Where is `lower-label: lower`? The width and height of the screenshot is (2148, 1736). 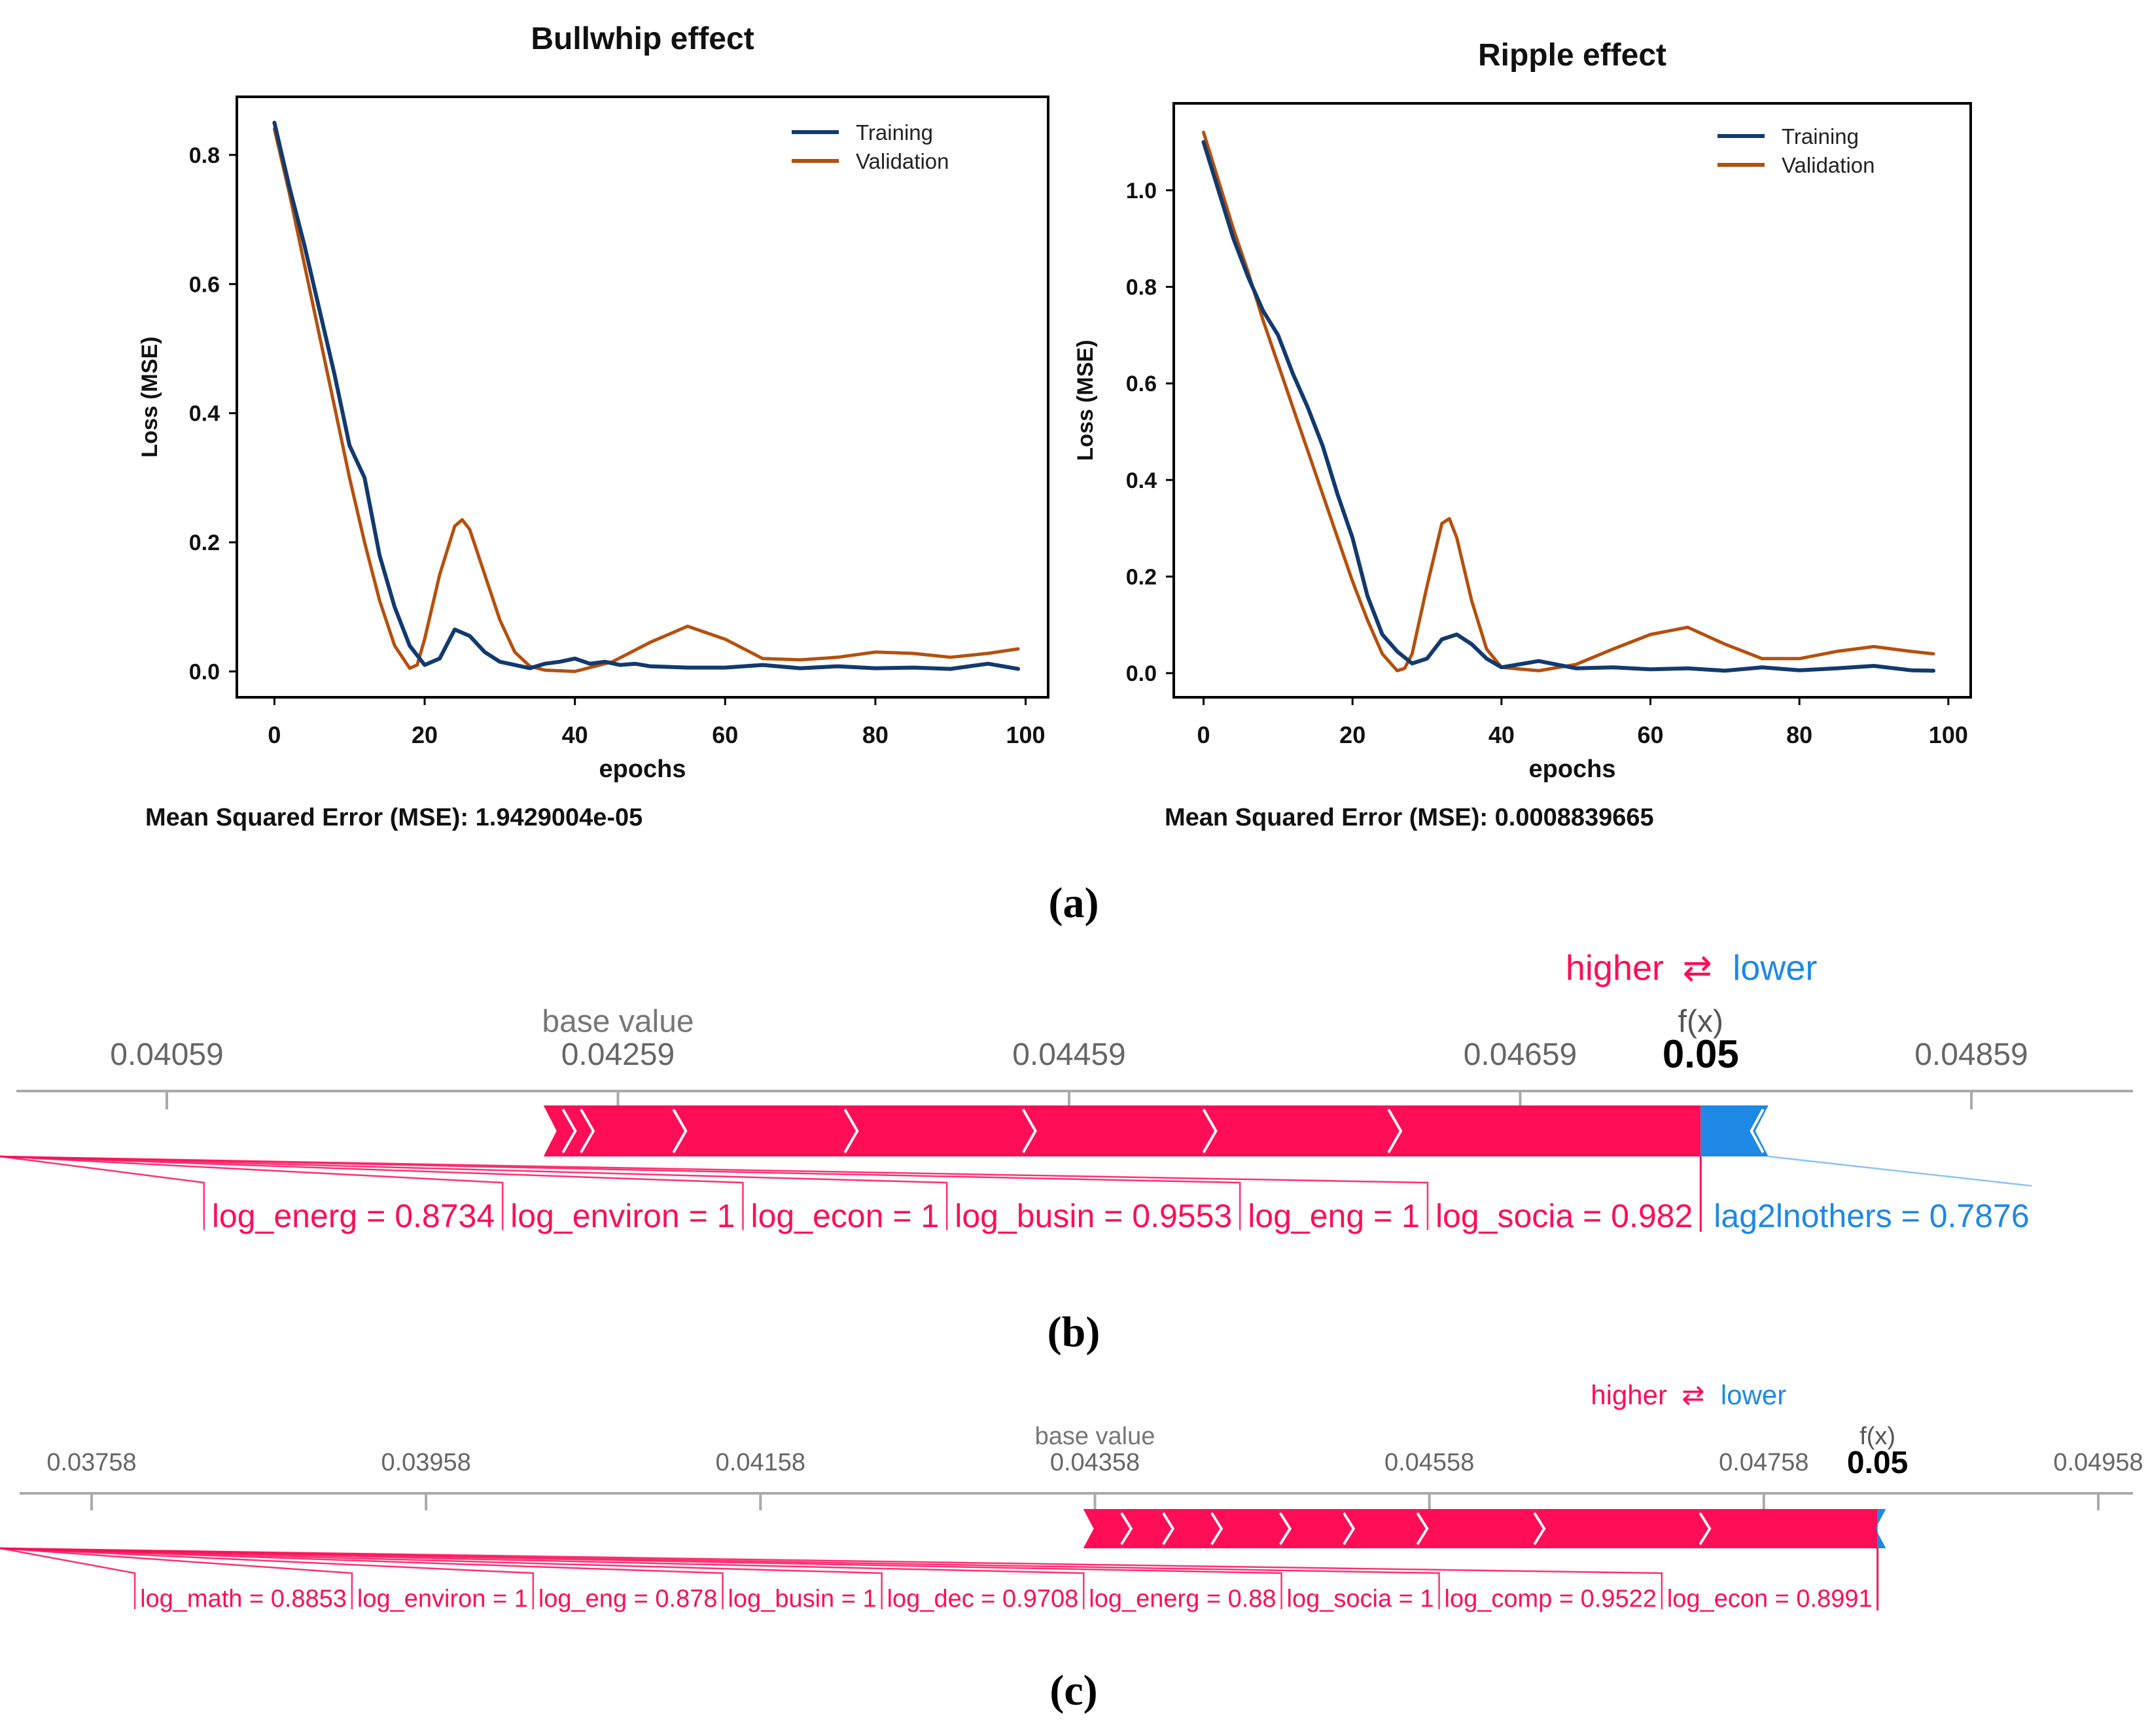
lower-label: lower is located at coordinates (1775, 968).